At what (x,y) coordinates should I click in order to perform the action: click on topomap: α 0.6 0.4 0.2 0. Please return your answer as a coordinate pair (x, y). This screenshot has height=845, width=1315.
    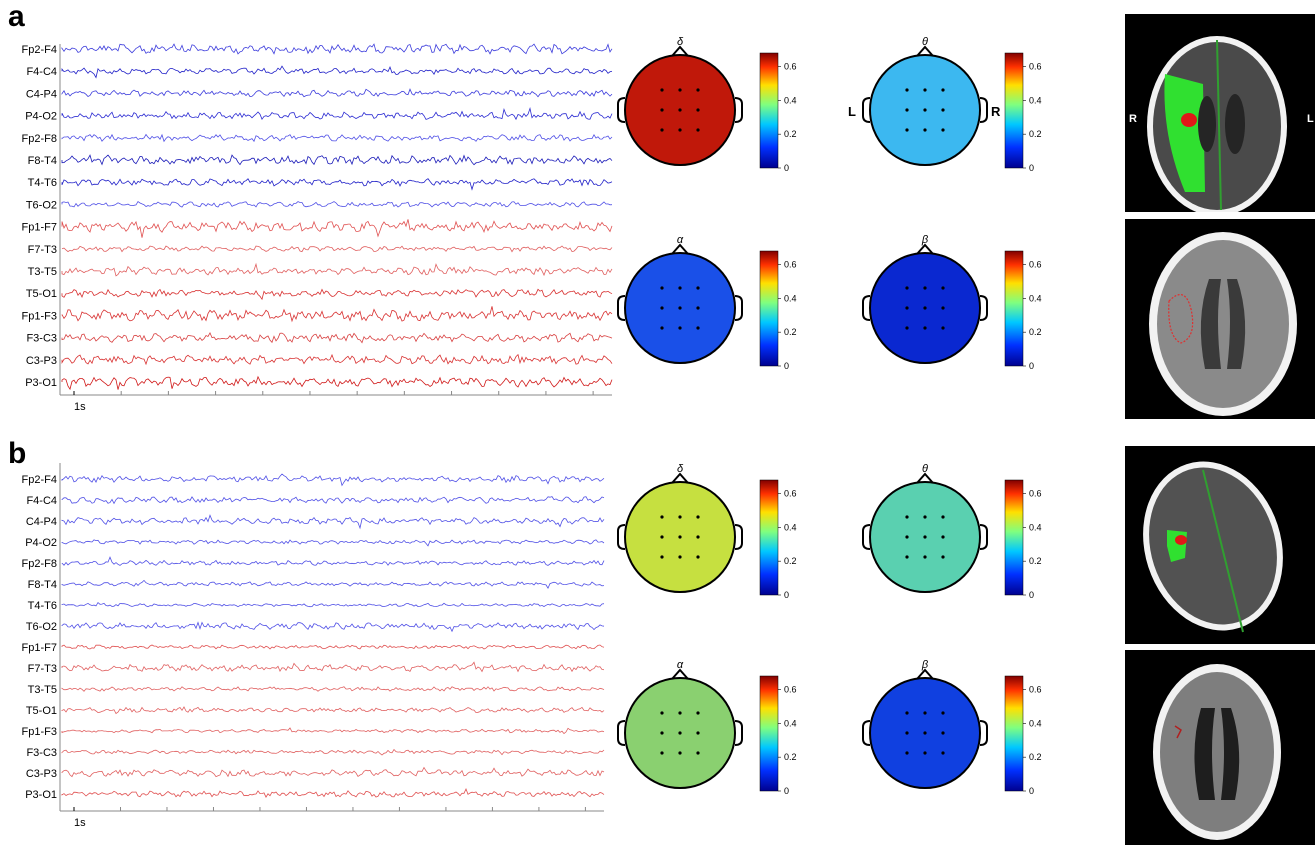
    Looking at the image, I should click on (707, 302).